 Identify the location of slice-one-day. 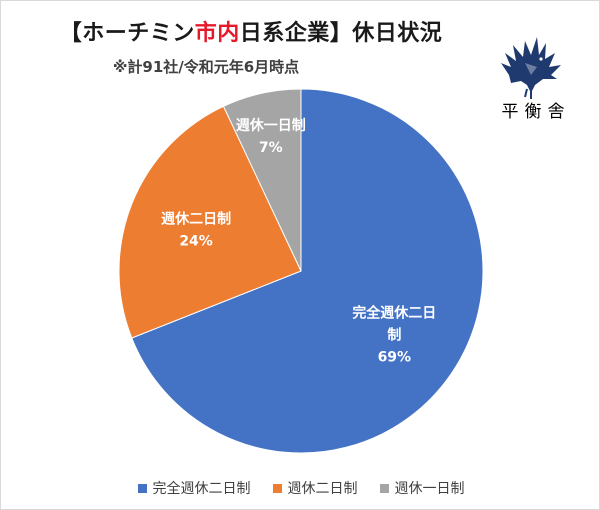
(262, 180).